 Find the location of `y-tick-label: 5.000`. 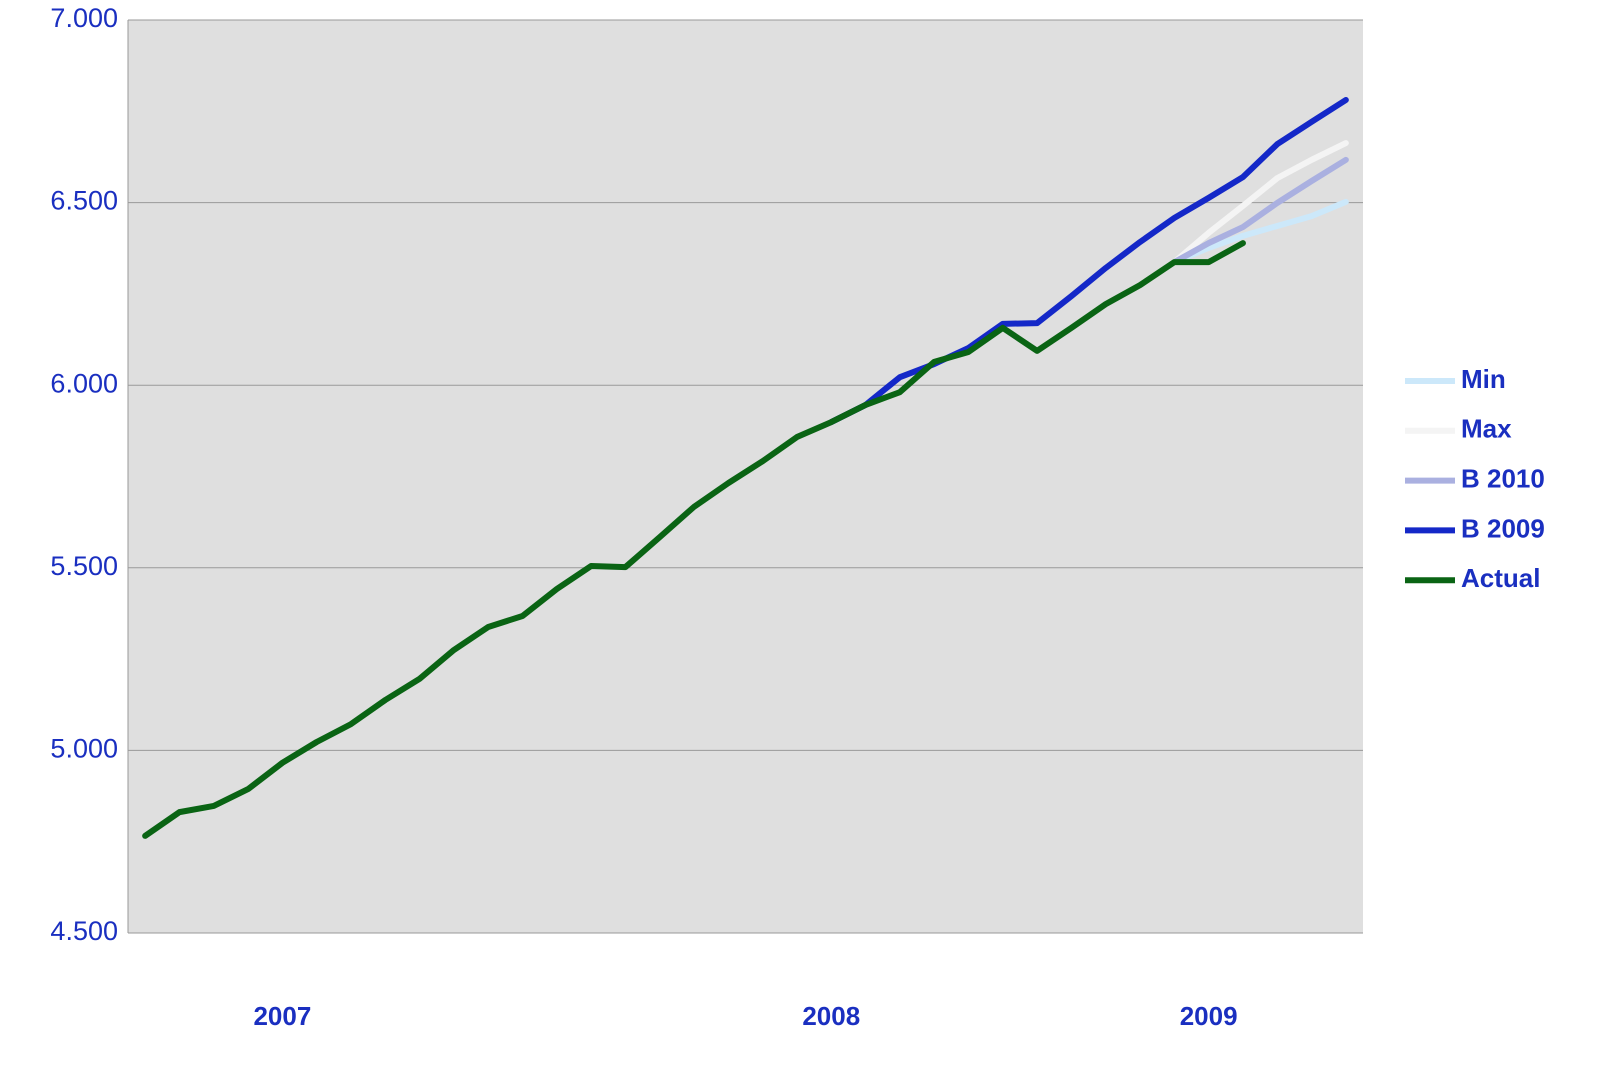

y-tick-label: 5.000 is located at coordinates (84, 749).